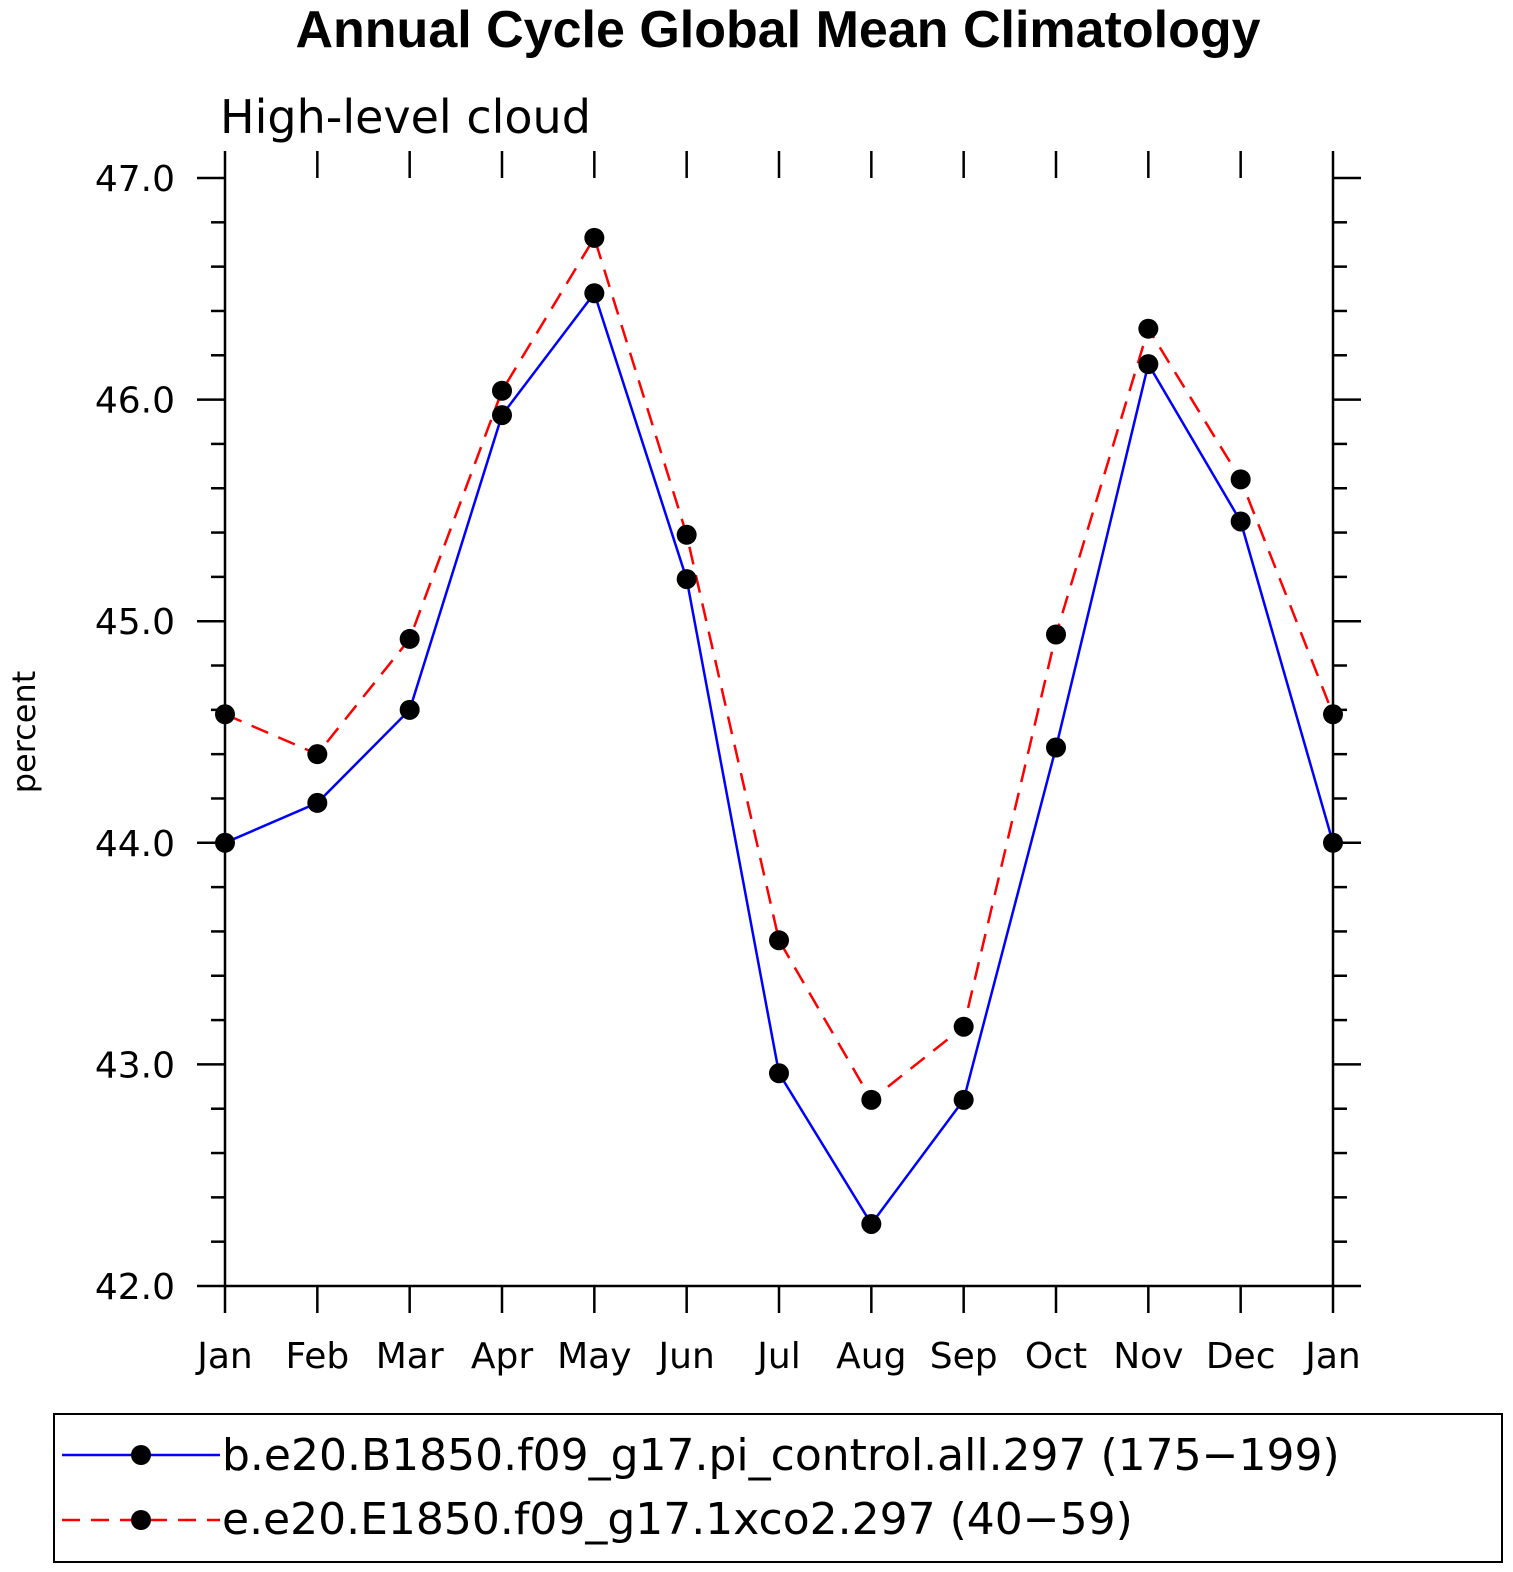 The image size is (1513, 1572). I want to click on x-tick-label: Aug, so click(871, 1356).